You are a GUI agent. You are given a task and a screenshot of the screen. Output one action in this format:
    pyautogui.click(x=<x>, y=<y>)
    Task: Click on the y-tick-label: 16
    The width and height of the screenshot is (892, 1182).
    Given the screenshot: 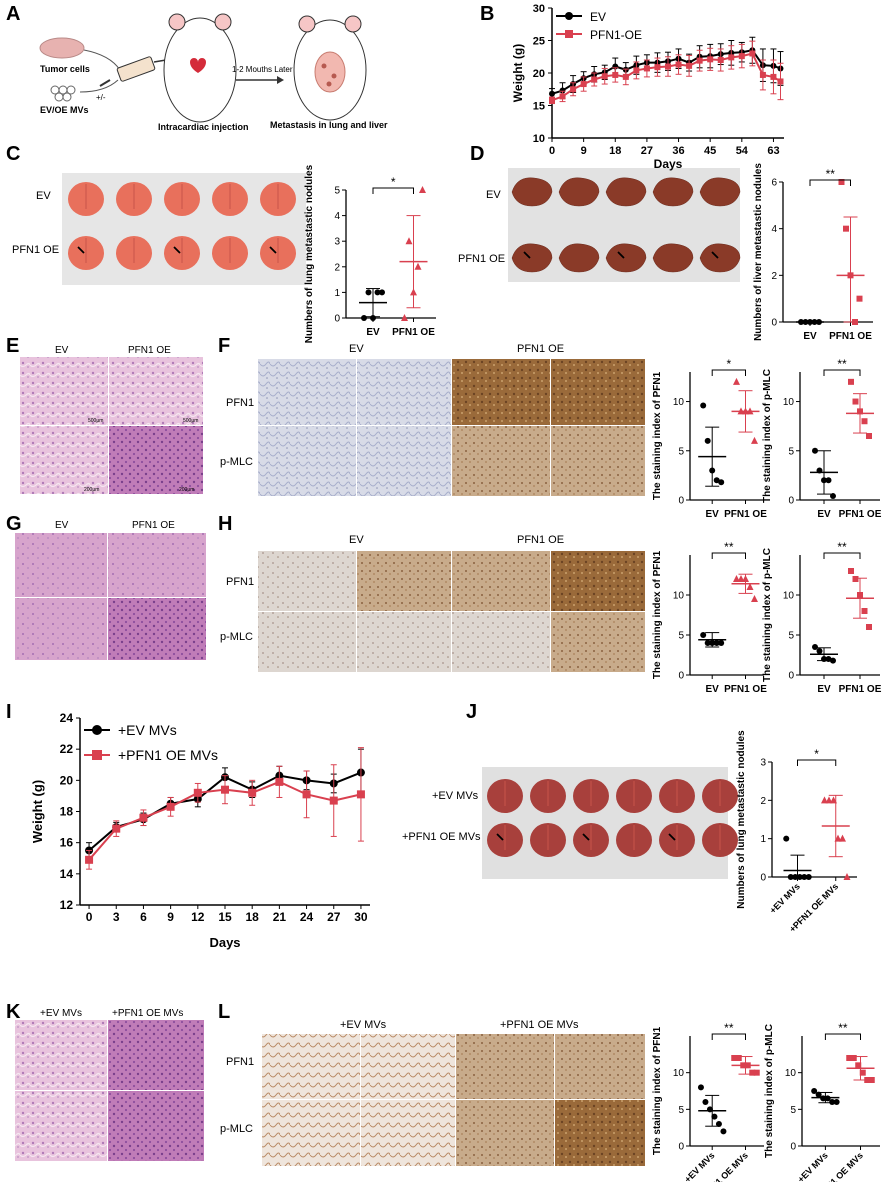 What is the action you would take?
    pyautogui.click(x=67, y=843)
    